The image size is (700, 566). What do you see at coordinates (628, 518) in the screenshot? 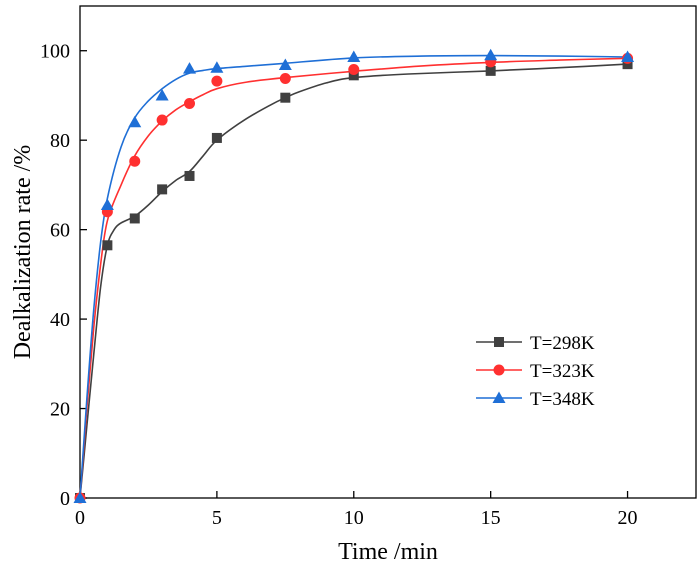
I see `x-tick-label: 20` at bounding box center [628, 518].